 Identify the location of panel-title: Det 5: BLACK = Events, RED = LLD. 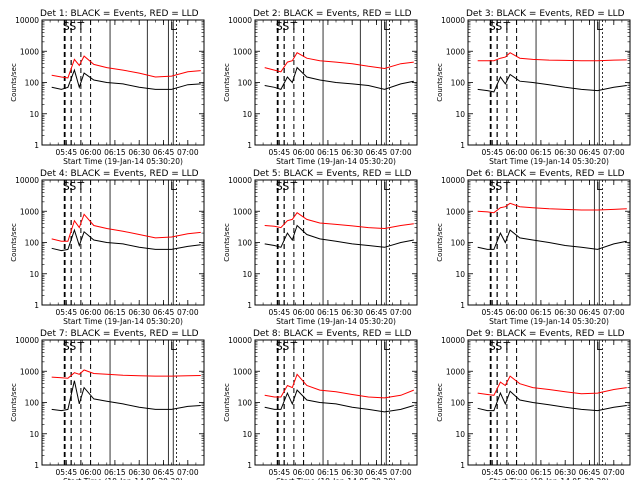
(332, 174).